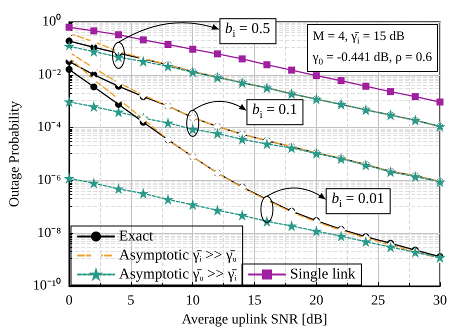 This screenshot has width=468, height=332. What do you see at coordinates (69, 301) in the screenshot?
I see `x-tick-label: 0` at bounding box center [69, 301].